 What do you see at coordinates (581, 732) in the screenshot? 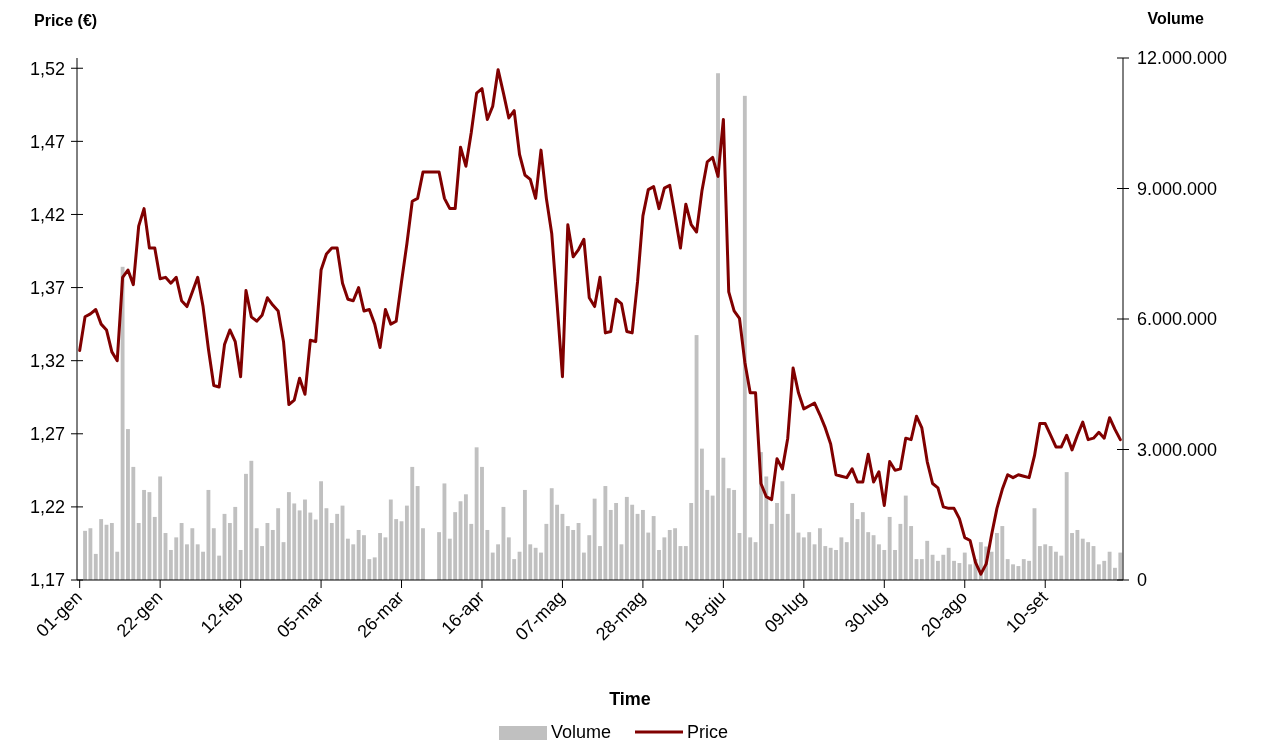
I see `legend-label: Volume` at bounding box center [581, 732].